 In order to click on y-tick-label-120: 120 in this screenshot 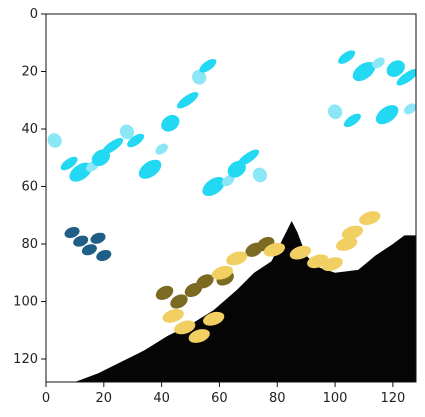, I will do `click(25, 359)`.